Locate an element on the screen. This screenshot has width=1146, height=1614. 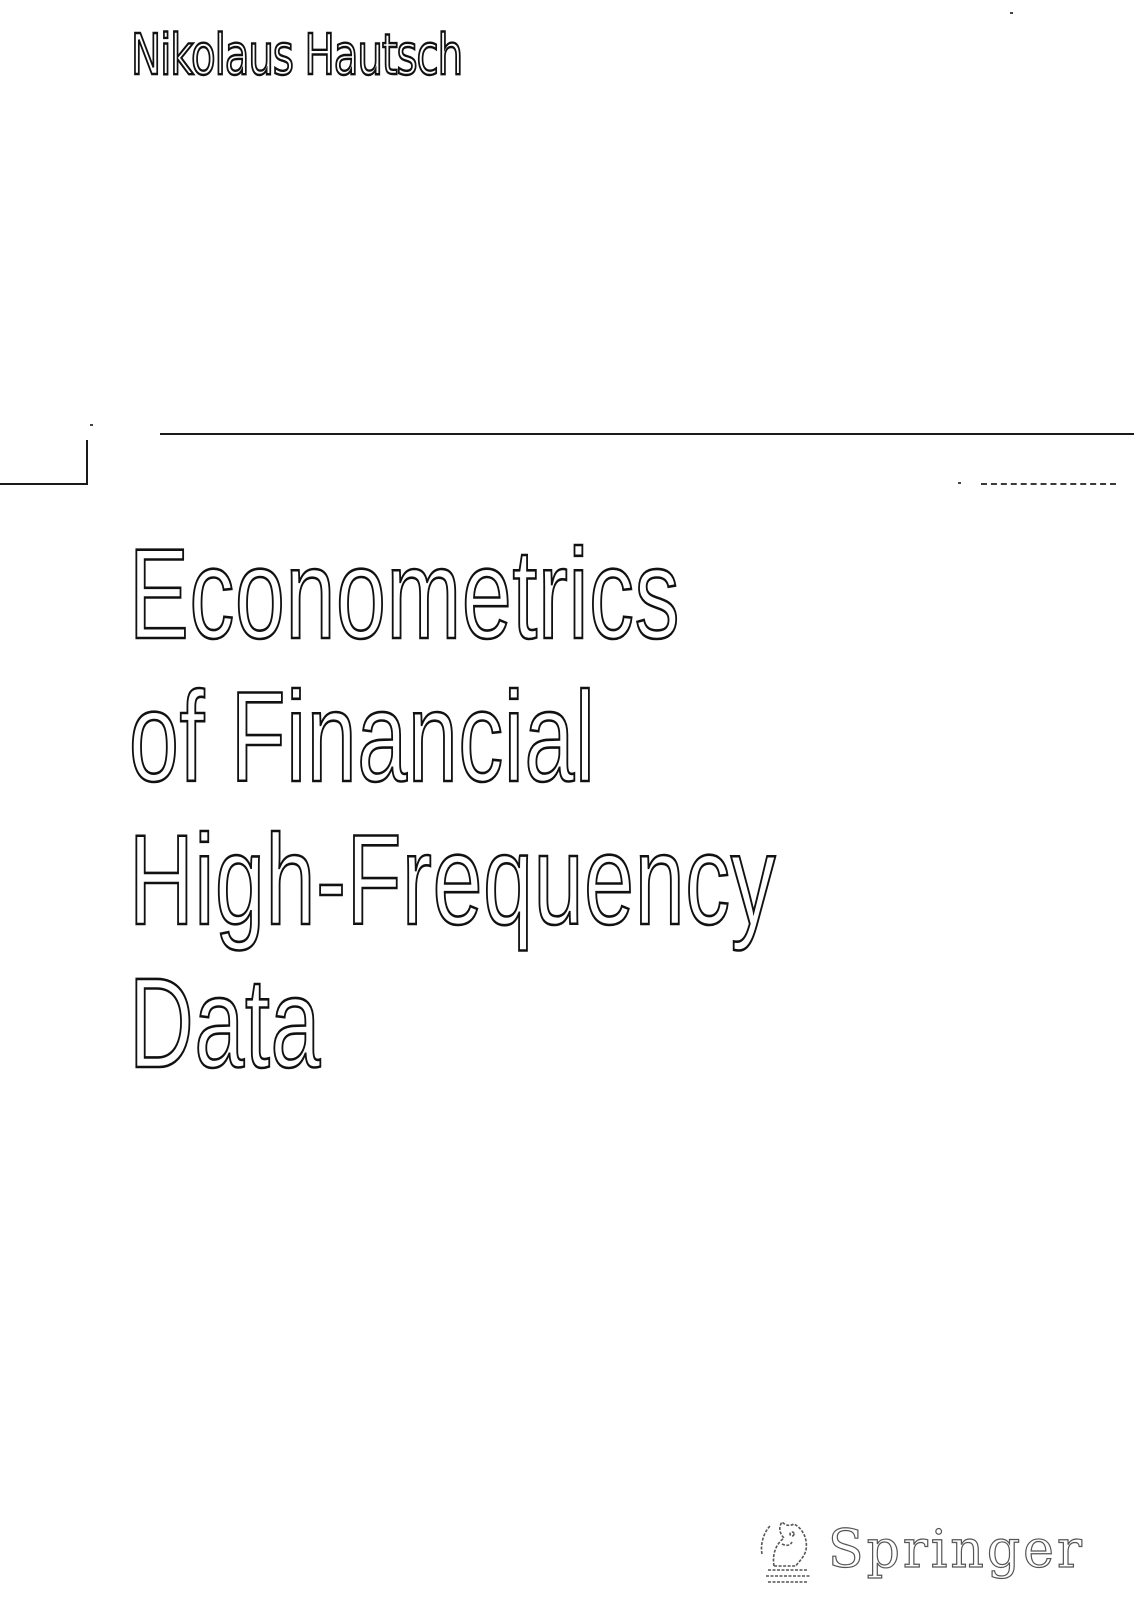
title-line: High-Frequency is located at coordinates (452, 881).